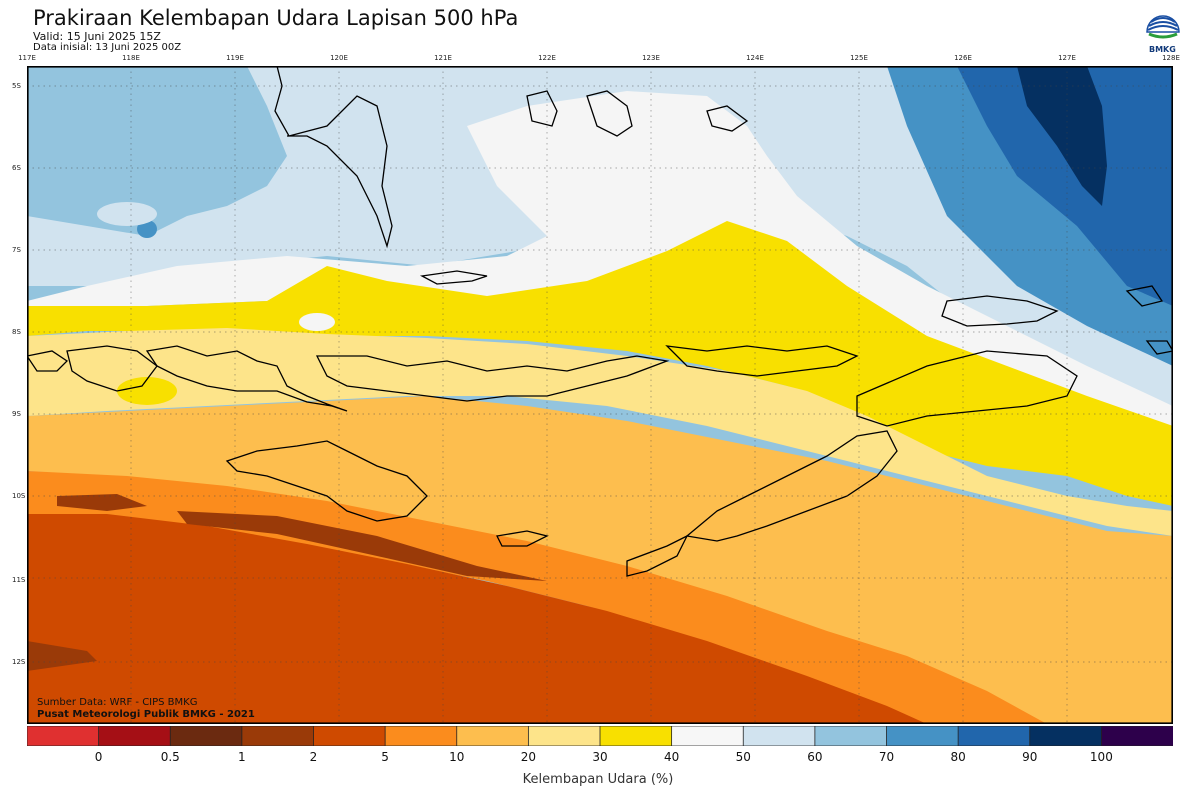 Image resolution: width=1200 pixels, height=800 pixels. I want to click on lat-label: 6S, so click(16, 168).